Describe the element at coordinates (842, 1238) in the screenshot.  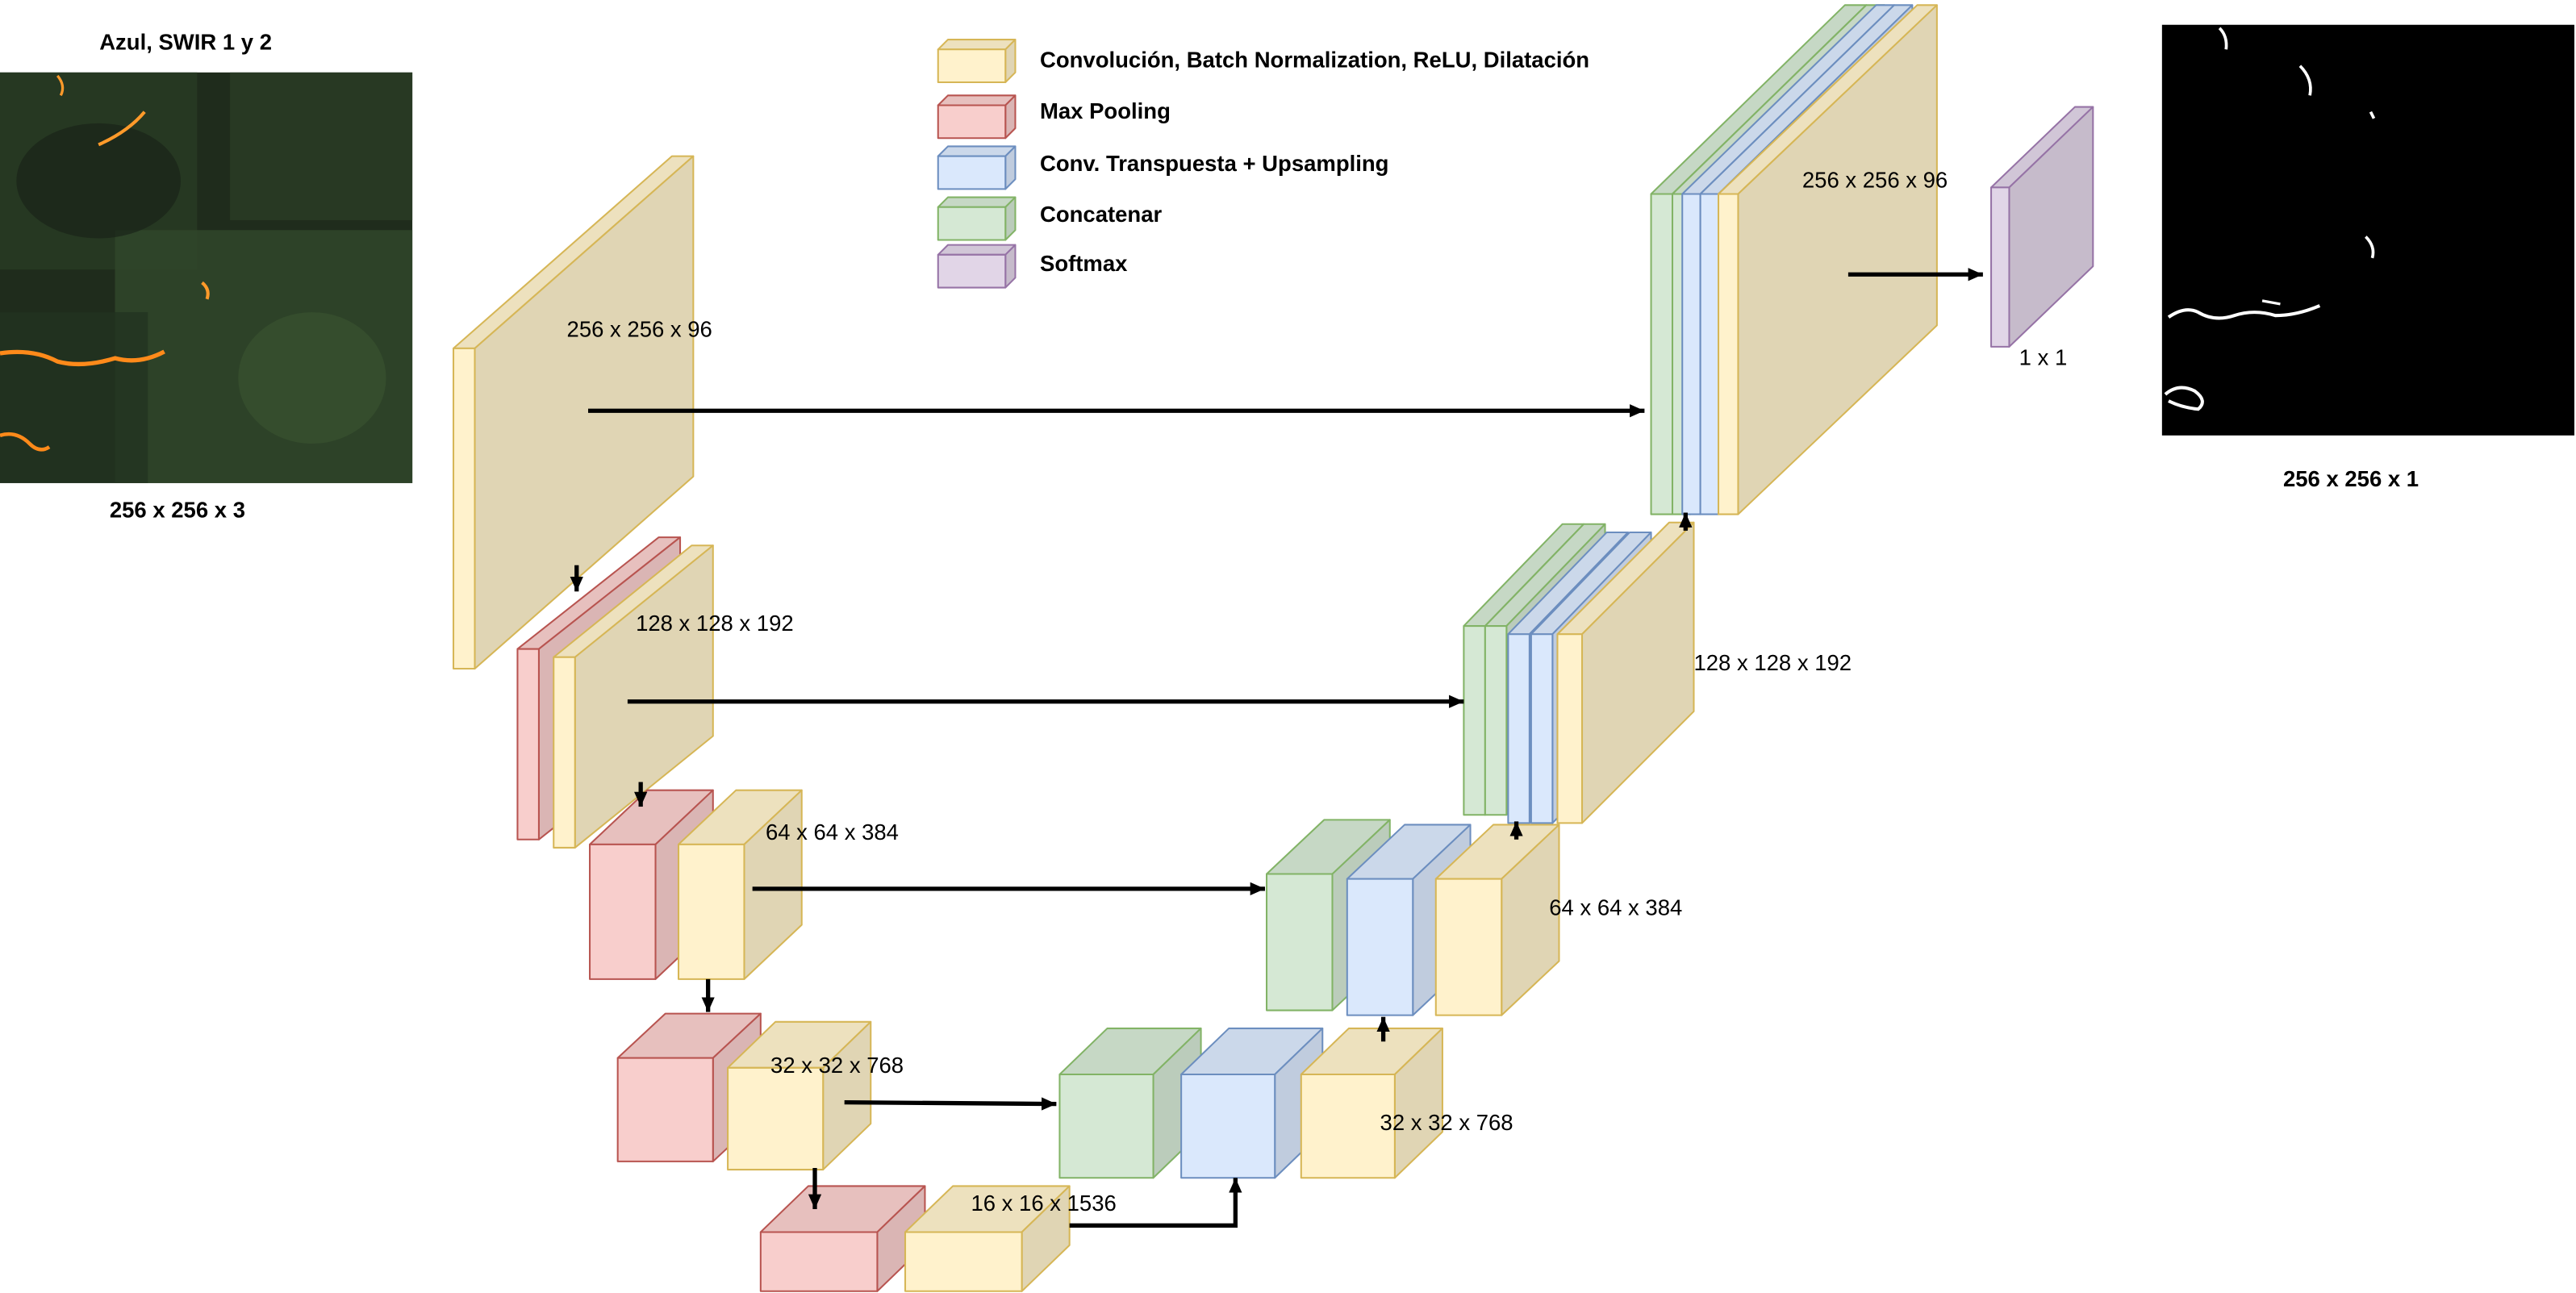
I see `bottleneck-pool-block` at that location.